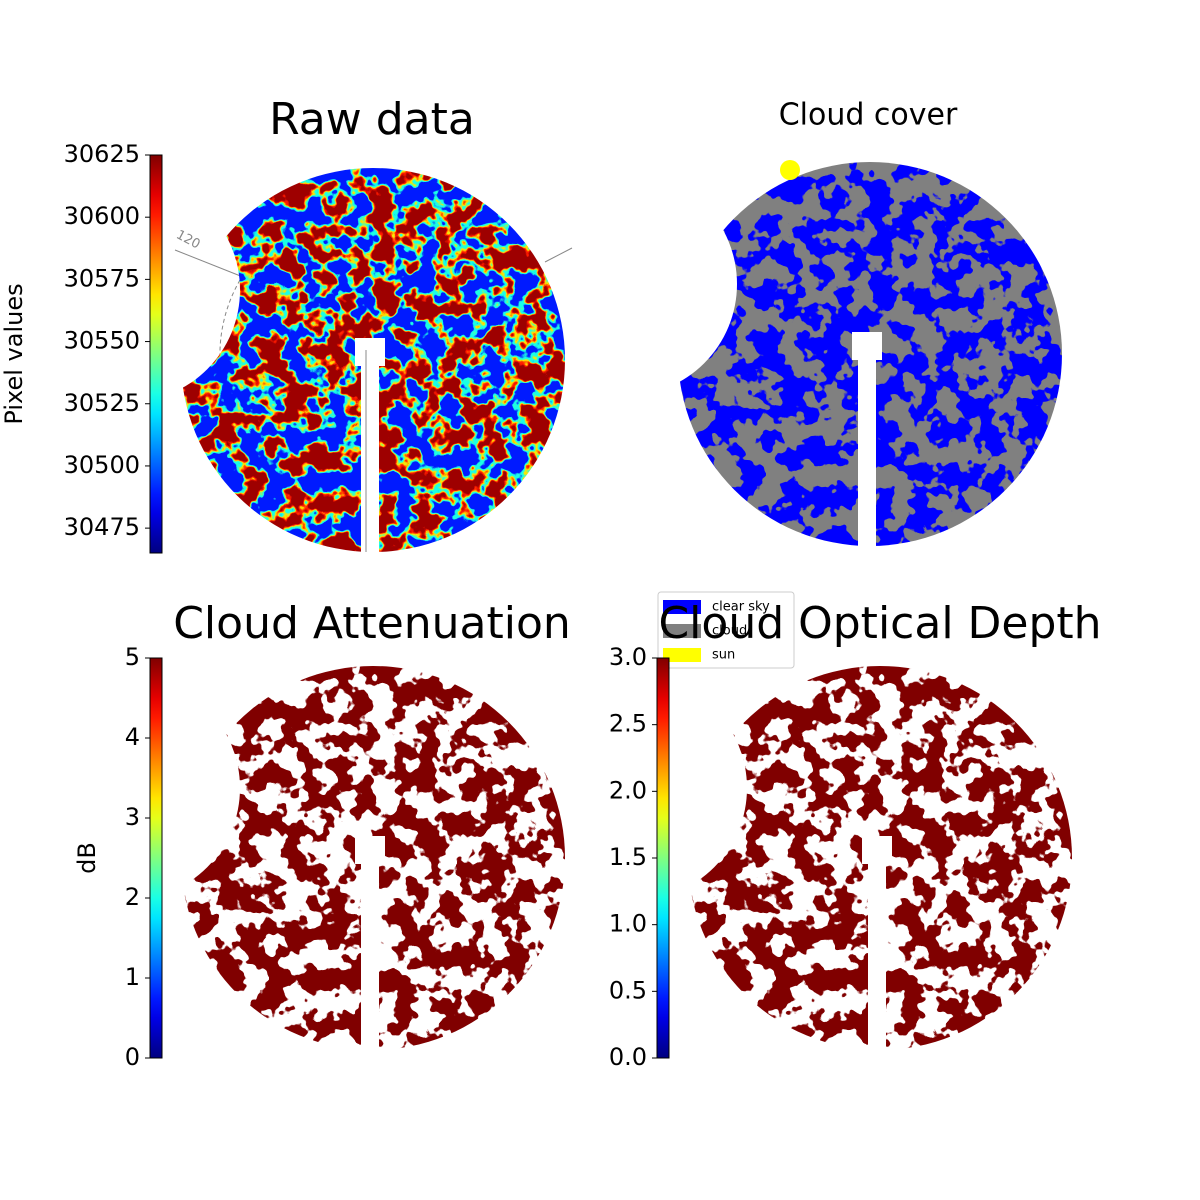  I want to click on tick-label: 1.5, so click(628, 857).